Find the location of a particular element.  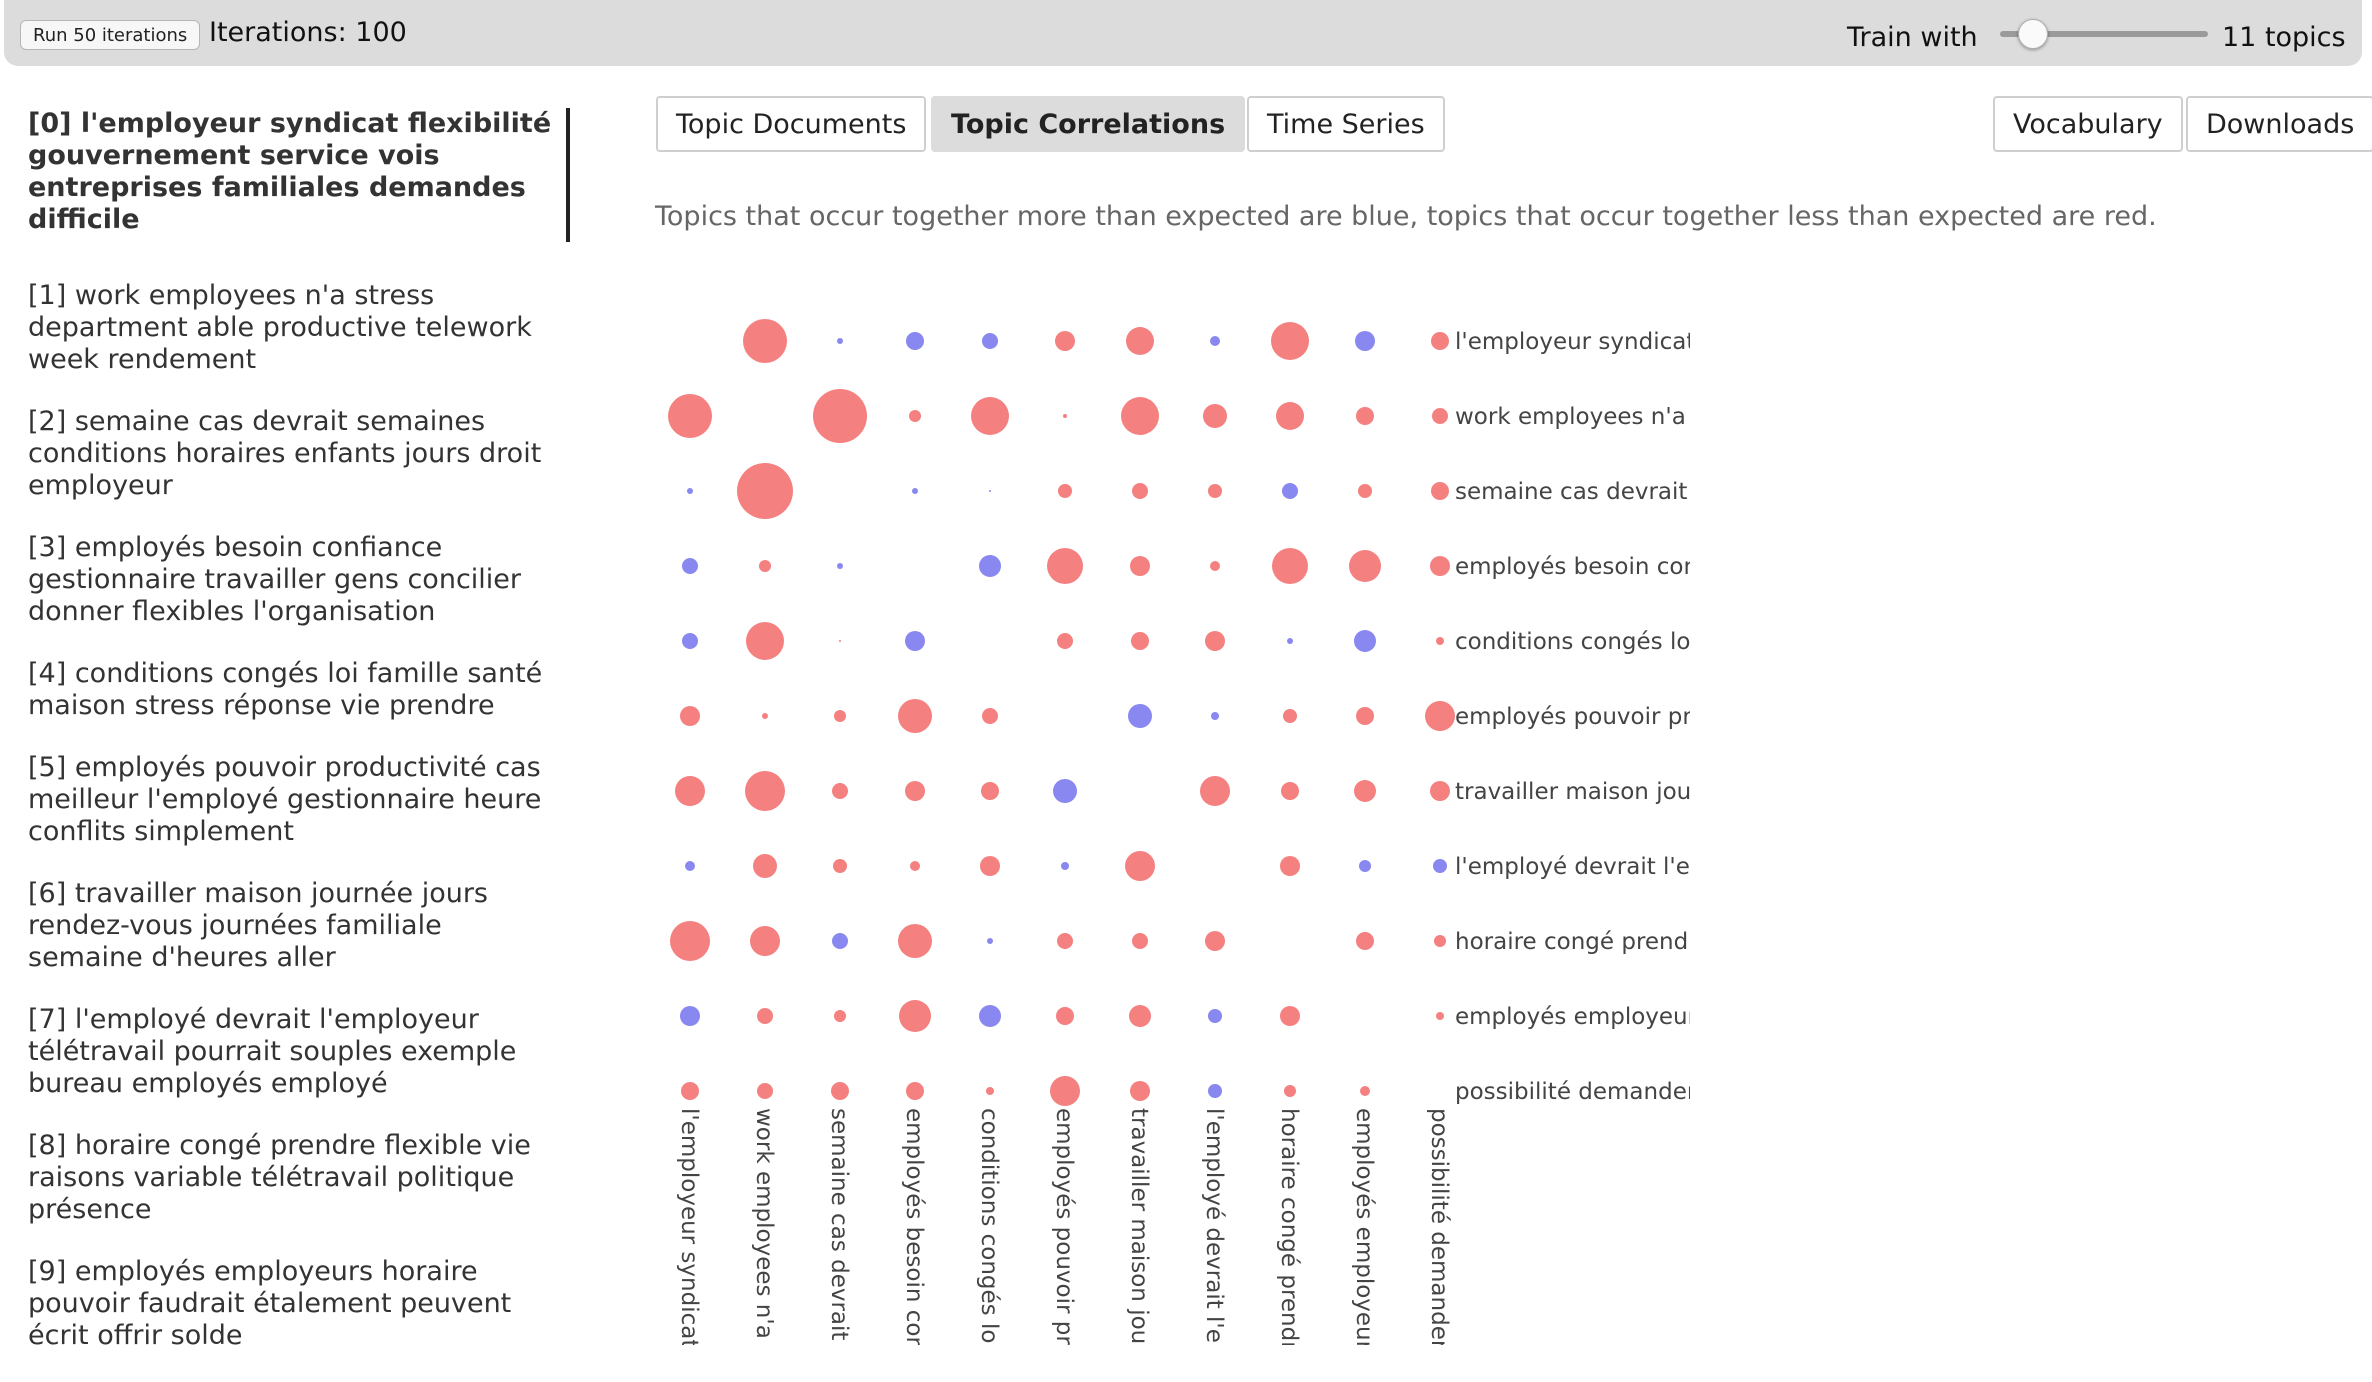

topics-count-label: 11 topics is located at coordinates (2284, 37).